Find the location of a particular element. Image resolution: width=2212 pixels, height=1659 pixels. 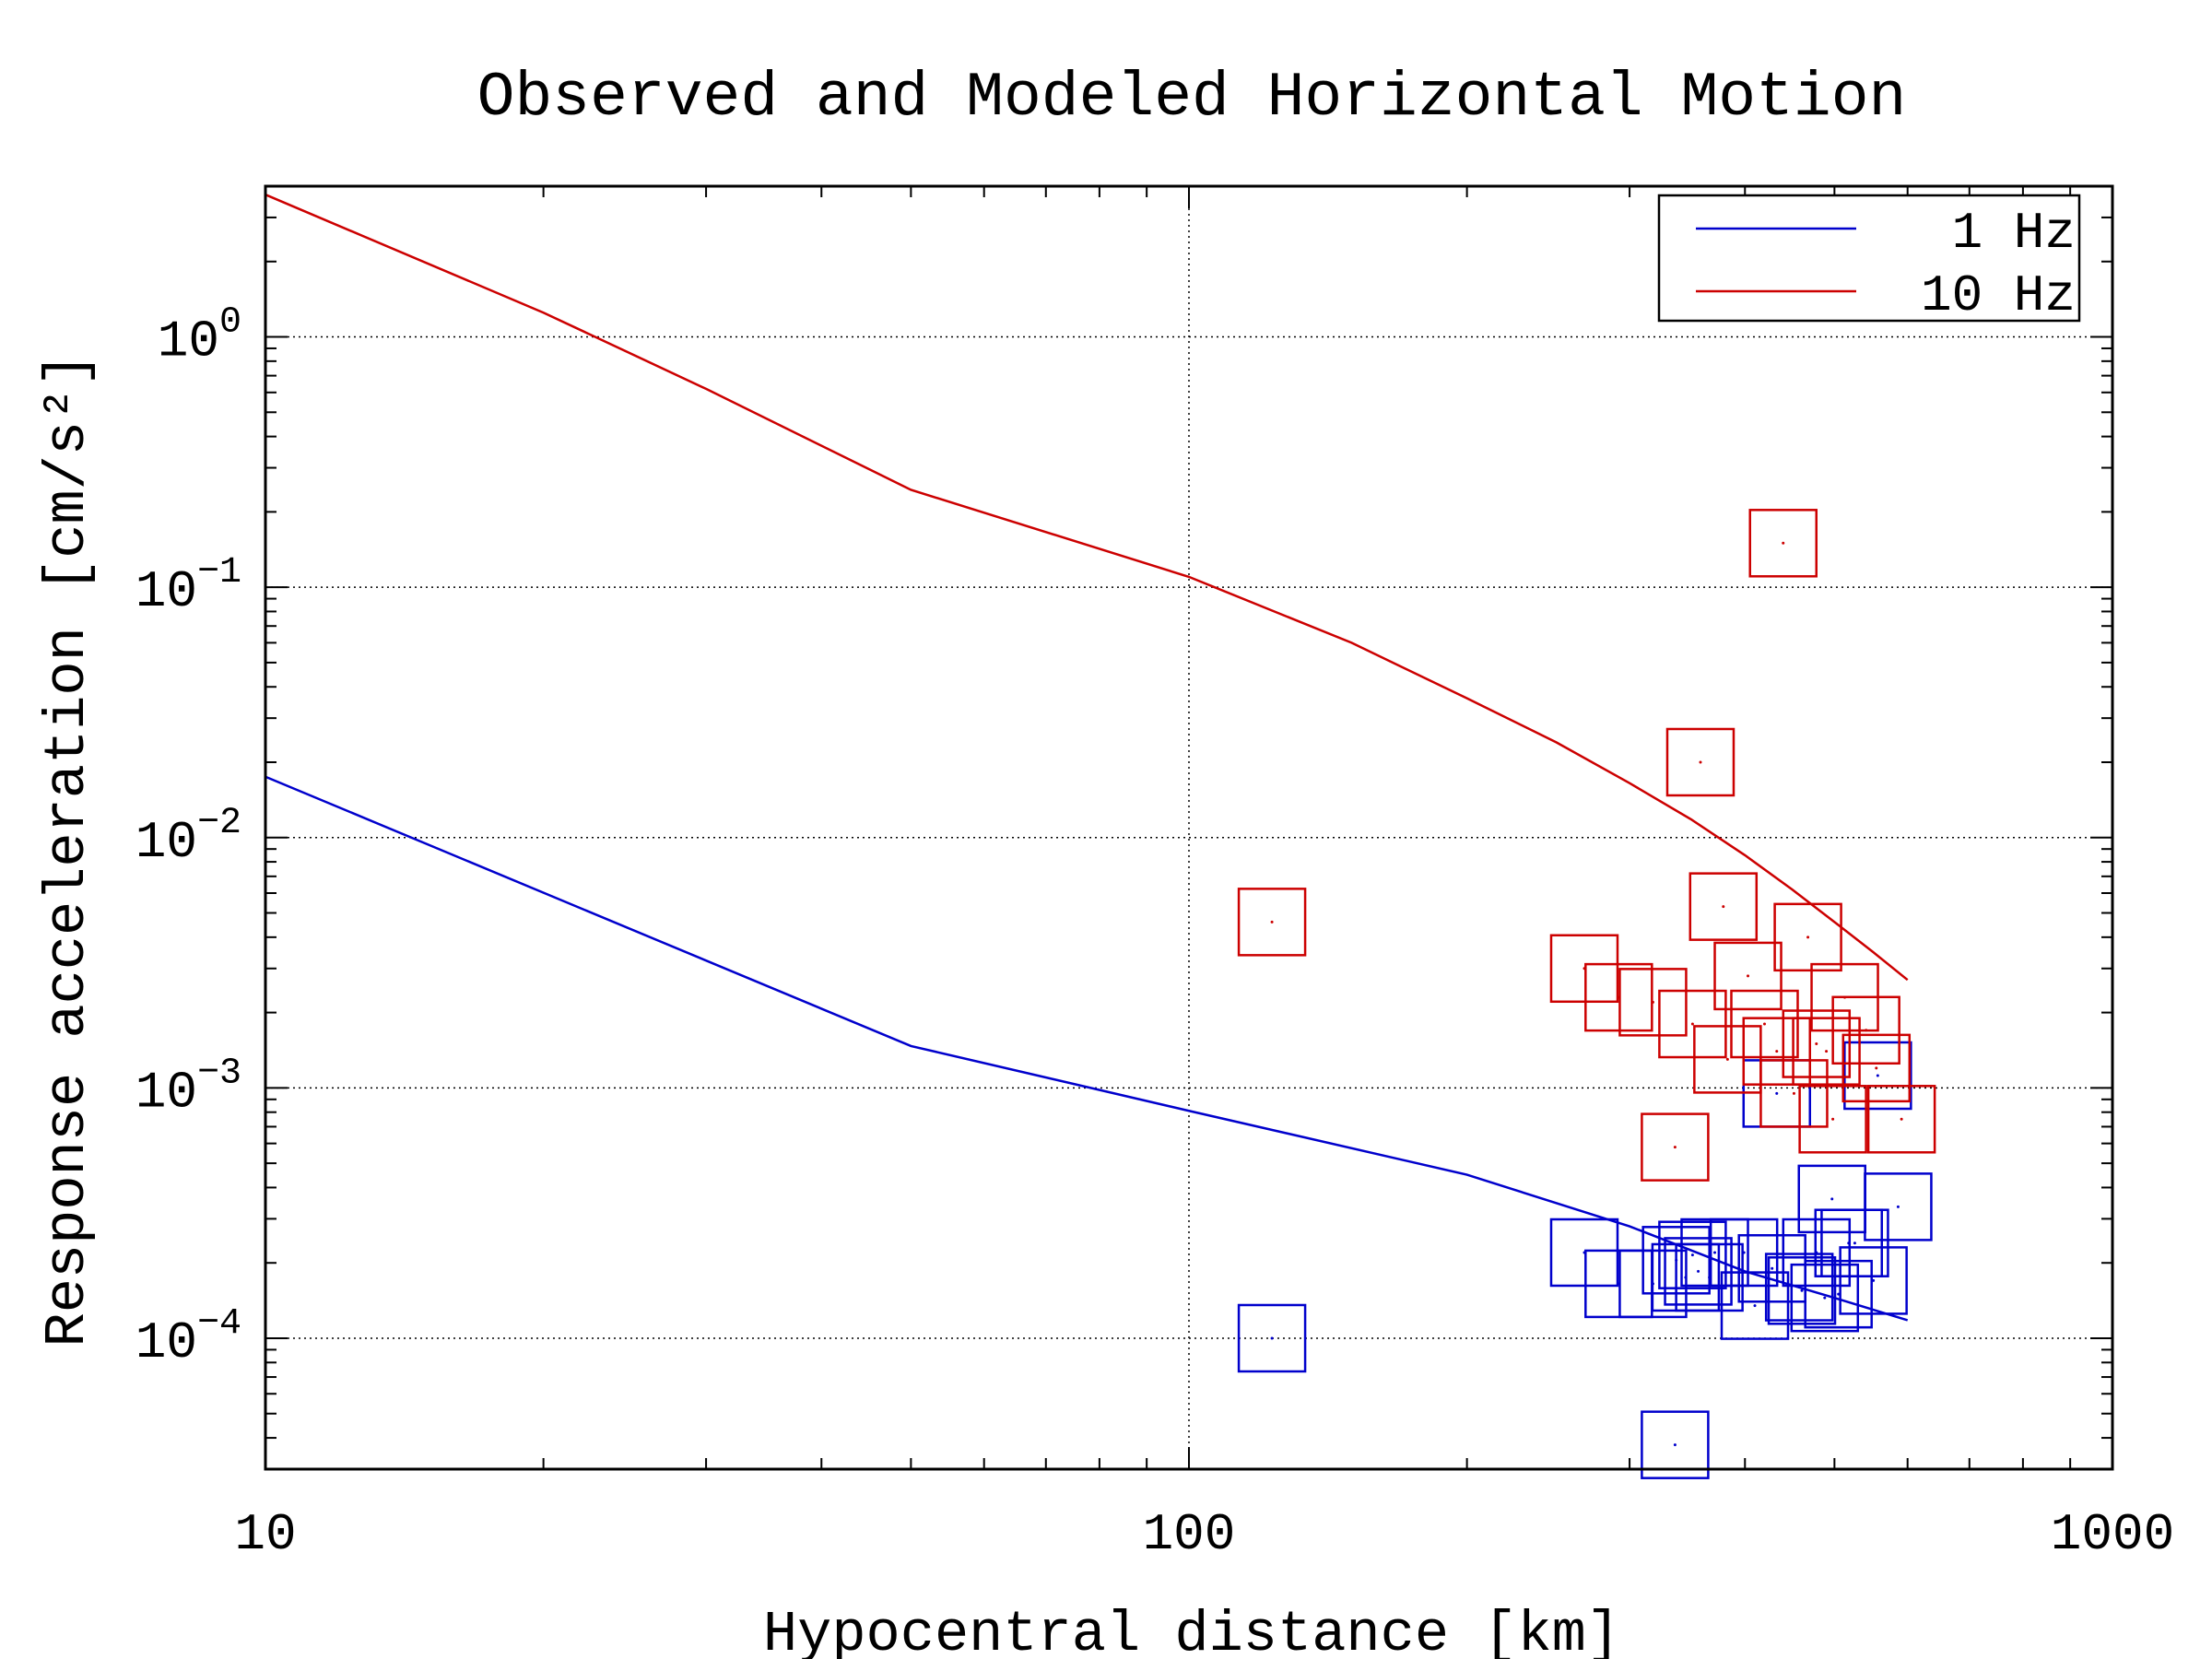

x-axis-label: Hypocentral distance [km] is located at coordinates (1191, 1630).